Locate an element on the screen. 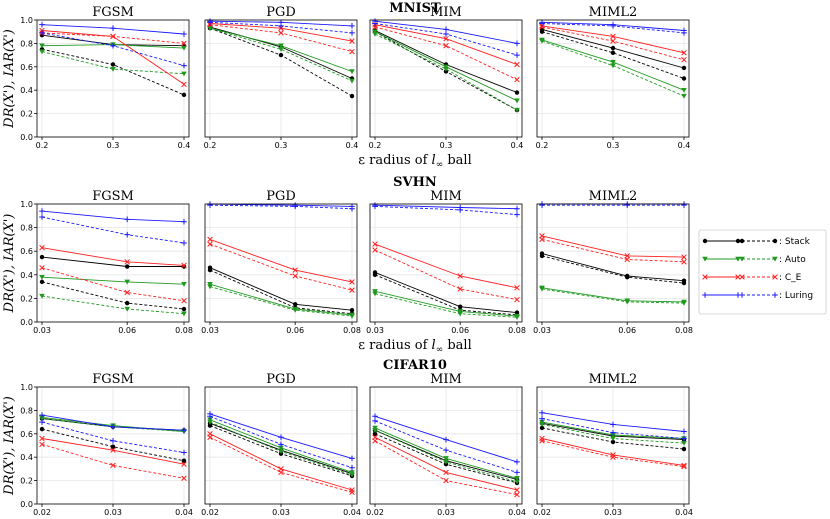 Image resolution: width=830 pixels, height=519 pixels. x-tick-label: 0.2 is located at coordinates (375, 145).